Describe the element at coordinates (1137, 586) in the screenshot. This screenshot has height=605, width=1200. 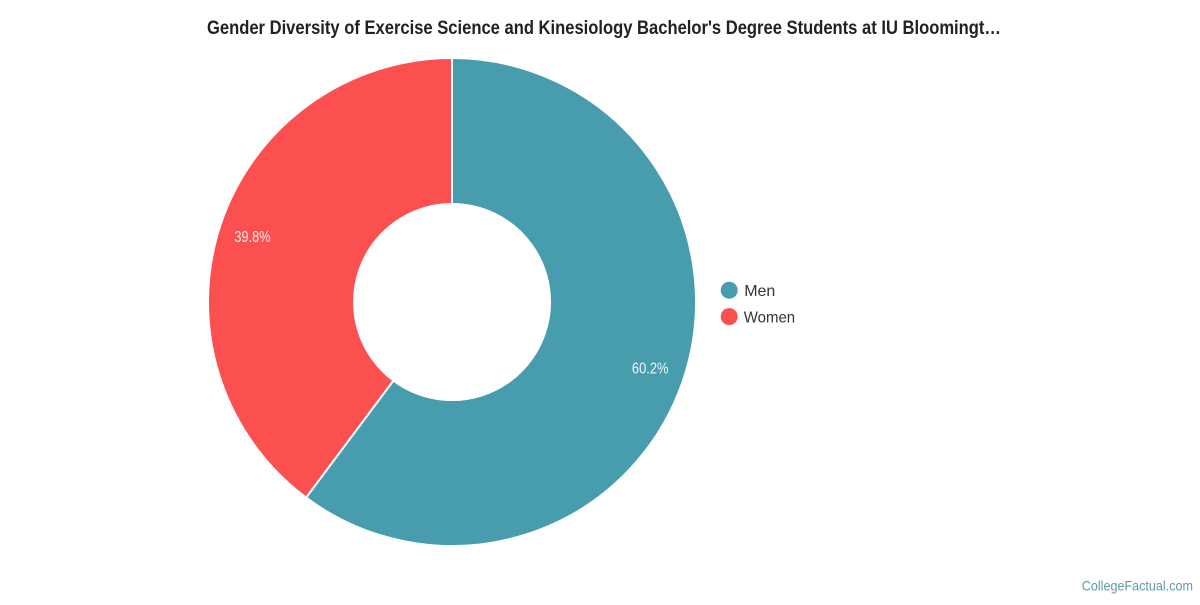
I see `svg-text: CollegeFactual.com` at that location.